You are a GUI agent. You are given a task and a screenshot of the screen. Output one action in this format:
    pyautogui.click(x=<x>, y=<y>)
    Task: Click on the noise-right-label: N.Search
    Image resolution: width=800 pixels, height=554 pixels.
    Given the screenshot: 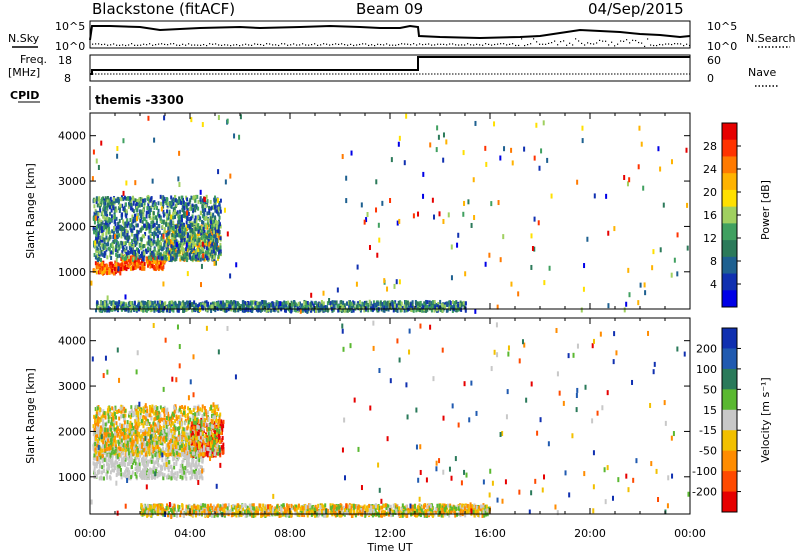 What is the action you would take?
    pyautogui.click(x=771, y=38)
    